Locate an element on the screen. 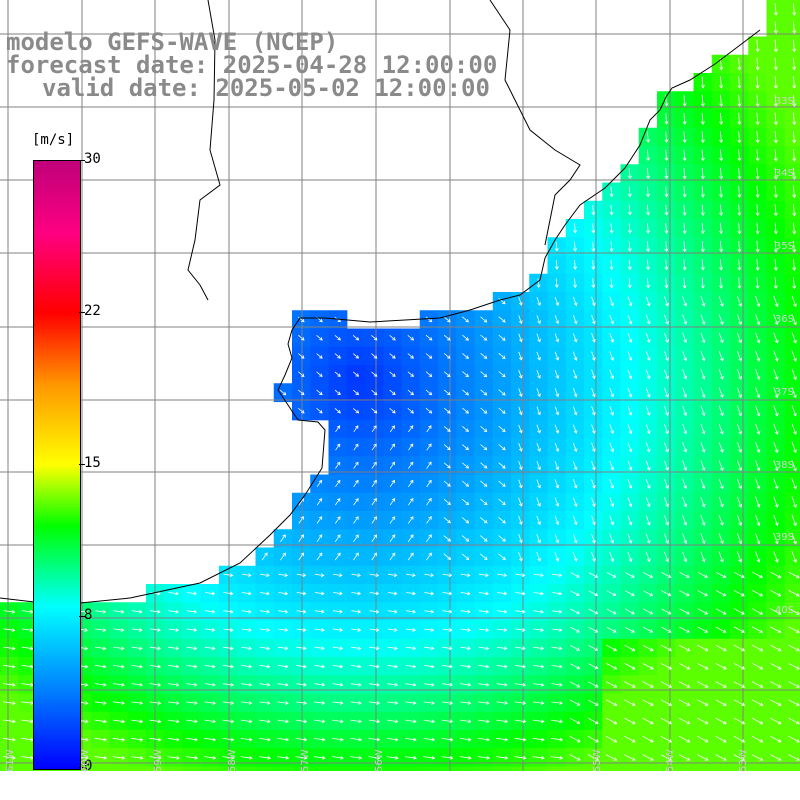 This screenshot has height=800, width=800. lat-label: 39S is located at coordinates (784, 537).